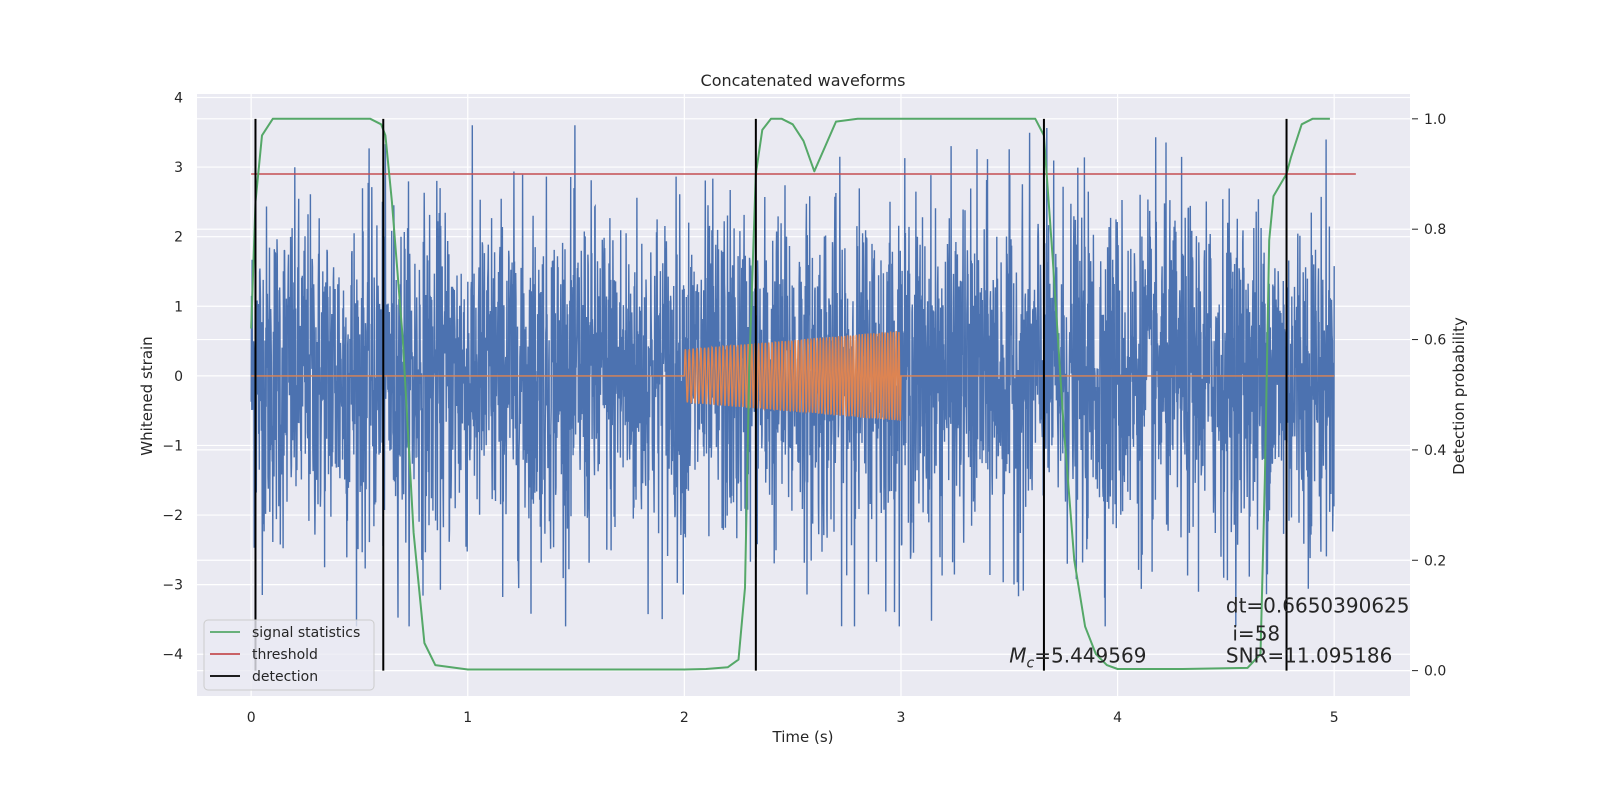  What do you see at coordinates (172, 586) in the screenshot?
I see `y-left-tick-label: −3` at bounding box center [172, 586].